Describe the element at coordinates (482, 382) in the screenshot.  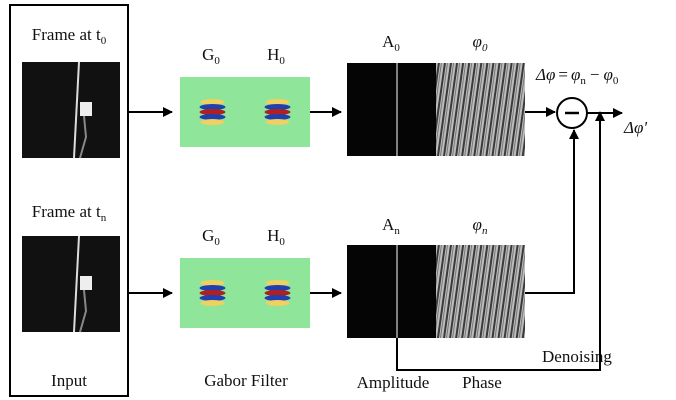
I see `phase-caption: Phase` at that location.